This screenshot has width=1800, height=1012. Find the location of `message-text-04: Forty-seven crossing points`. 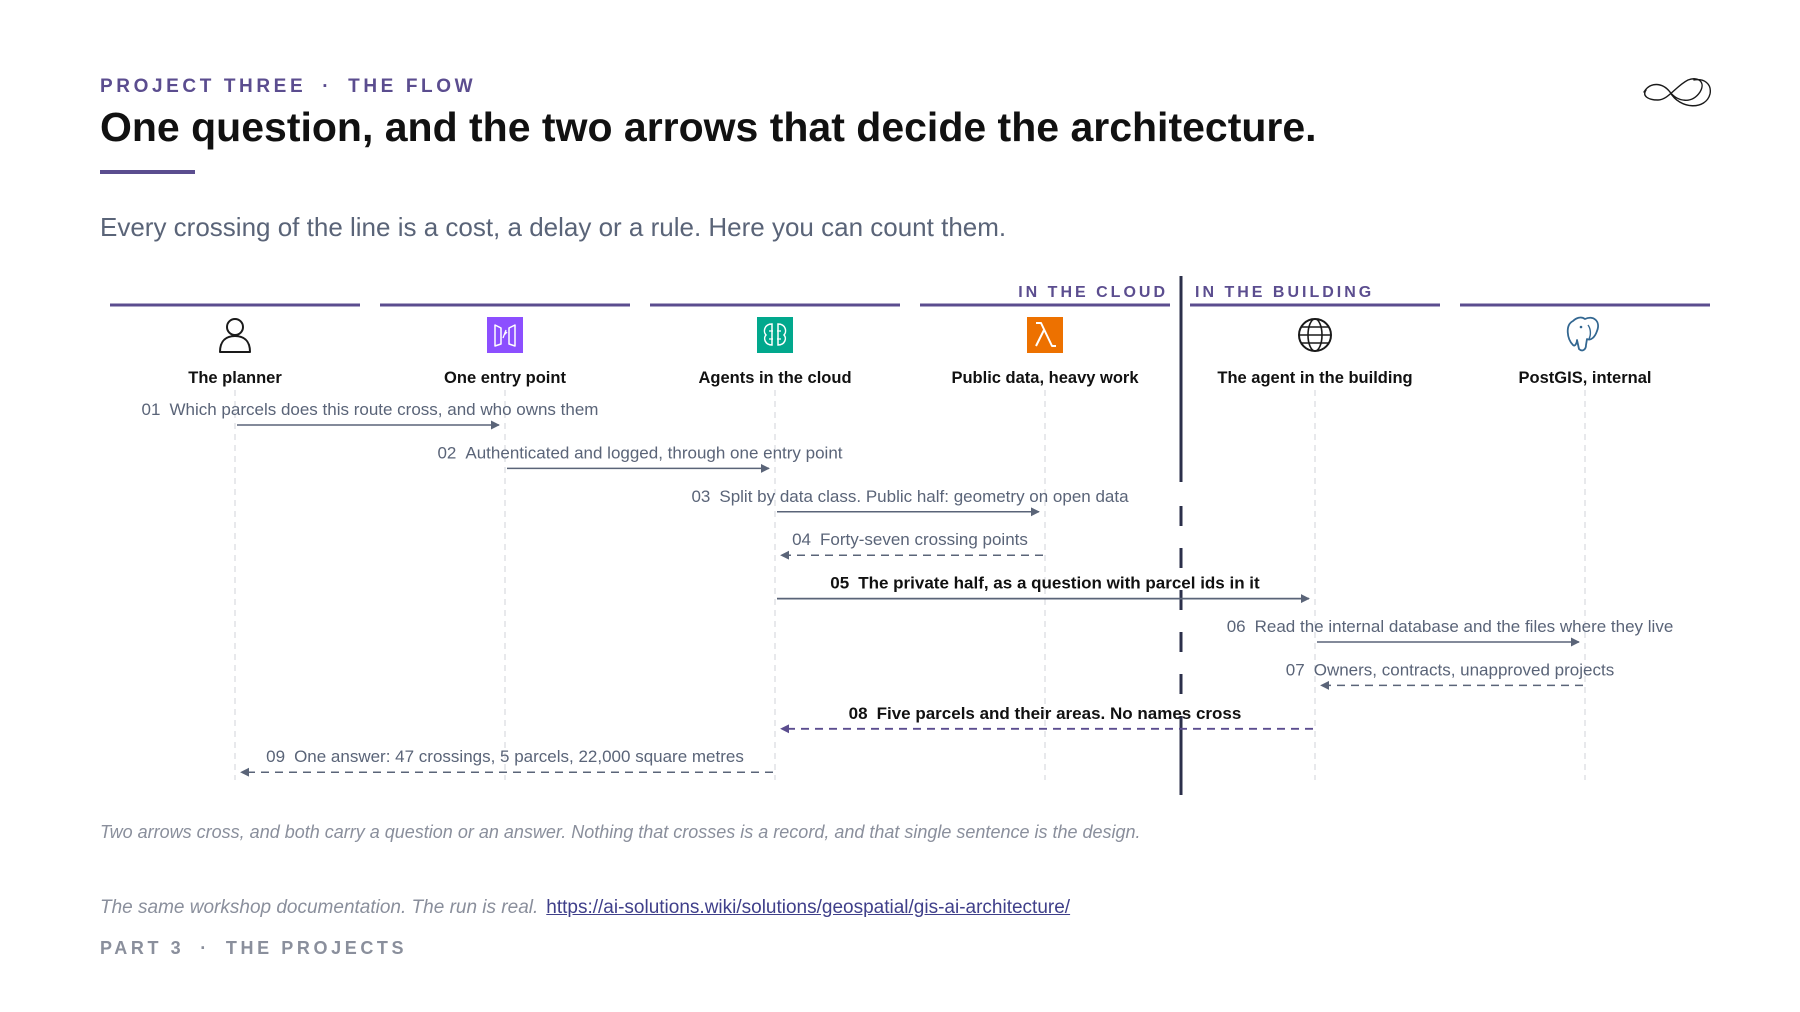

message-text-04: Forty-seven crossing points is located at coordinates (924, 539).